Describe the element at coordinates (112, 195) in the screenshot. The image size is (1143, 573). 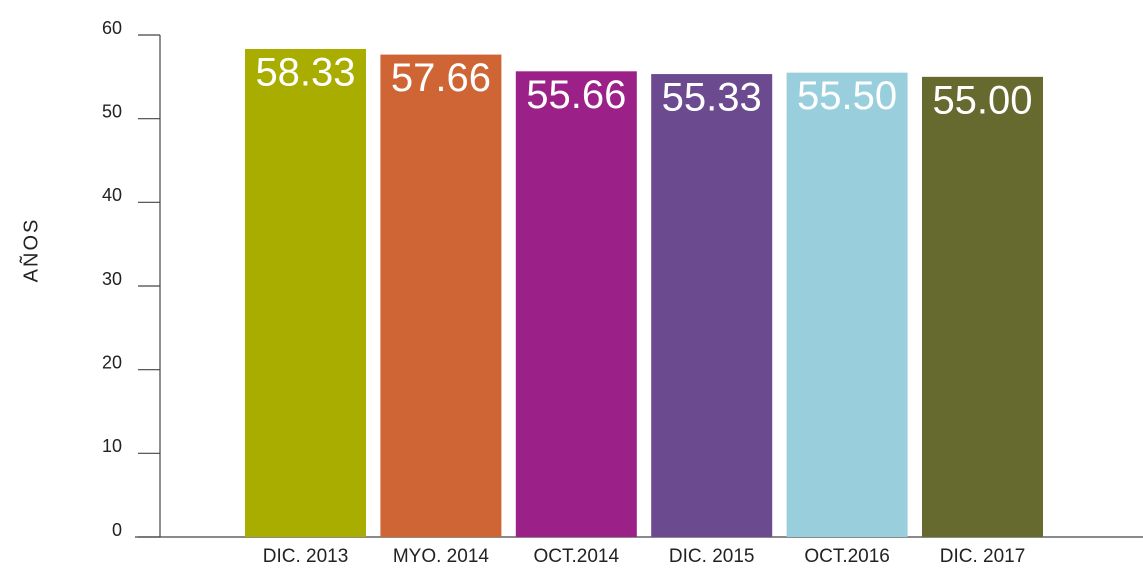
I see `y-tick-label: 40` at that location.